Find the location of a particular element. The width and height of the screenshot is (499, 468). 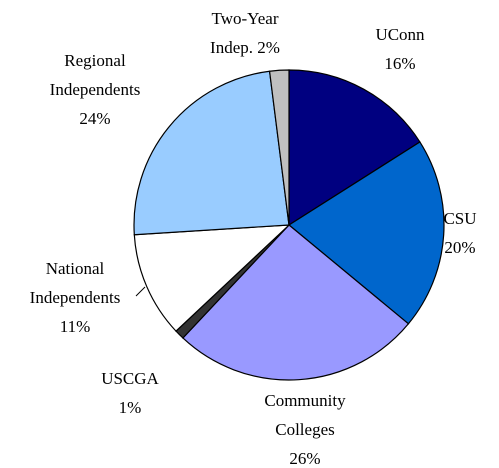

category-label: Two-Year Indep. is located at coordinates (244, 32).